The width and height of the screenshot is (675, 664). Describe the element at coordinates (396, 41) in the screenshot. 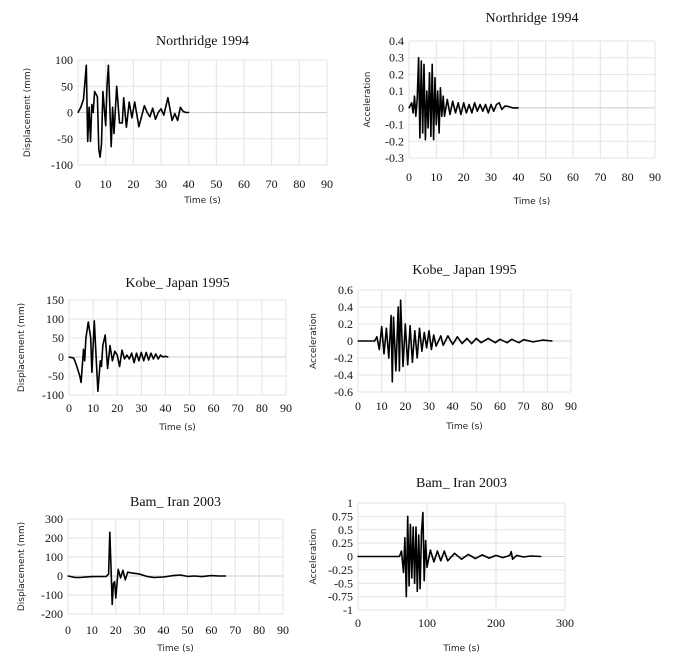

I see `y-tick-label: 0.4` at that location.